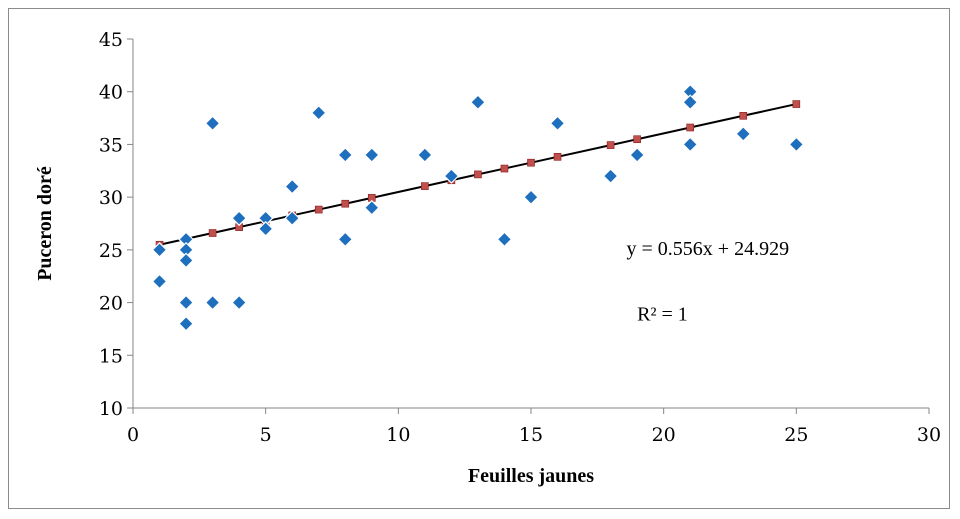 The height and width of the screenshot is (519, 960). Describe the element at coordinates (929, 435) in the screenshot. I see `x-tick-label: 30` at that location.